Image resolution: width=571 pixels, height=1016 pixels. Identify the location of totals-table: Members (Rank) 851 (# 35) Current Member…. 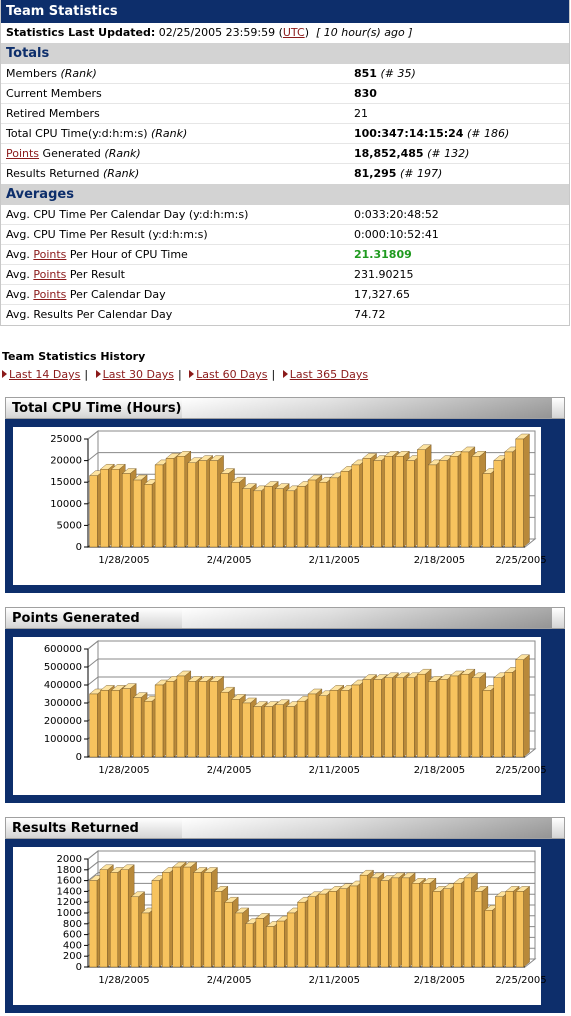
(285, 124).